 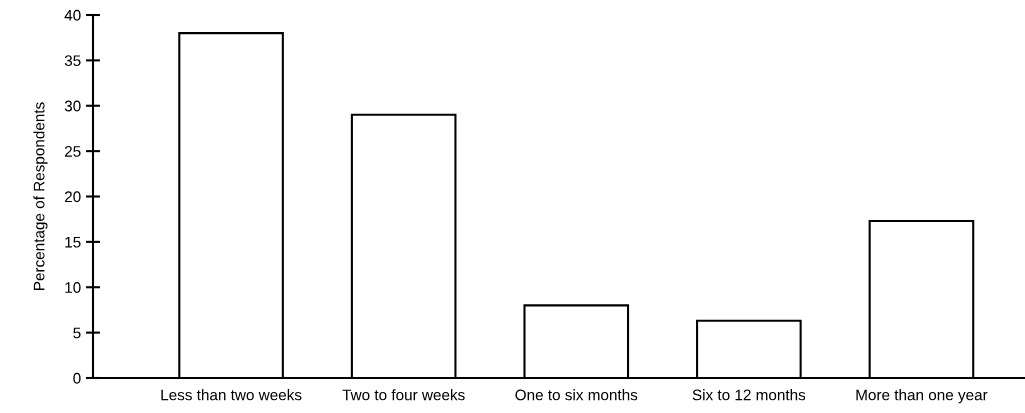 I want to click on x-tick-label: Six to 12 months, so click(x=749, y=395).